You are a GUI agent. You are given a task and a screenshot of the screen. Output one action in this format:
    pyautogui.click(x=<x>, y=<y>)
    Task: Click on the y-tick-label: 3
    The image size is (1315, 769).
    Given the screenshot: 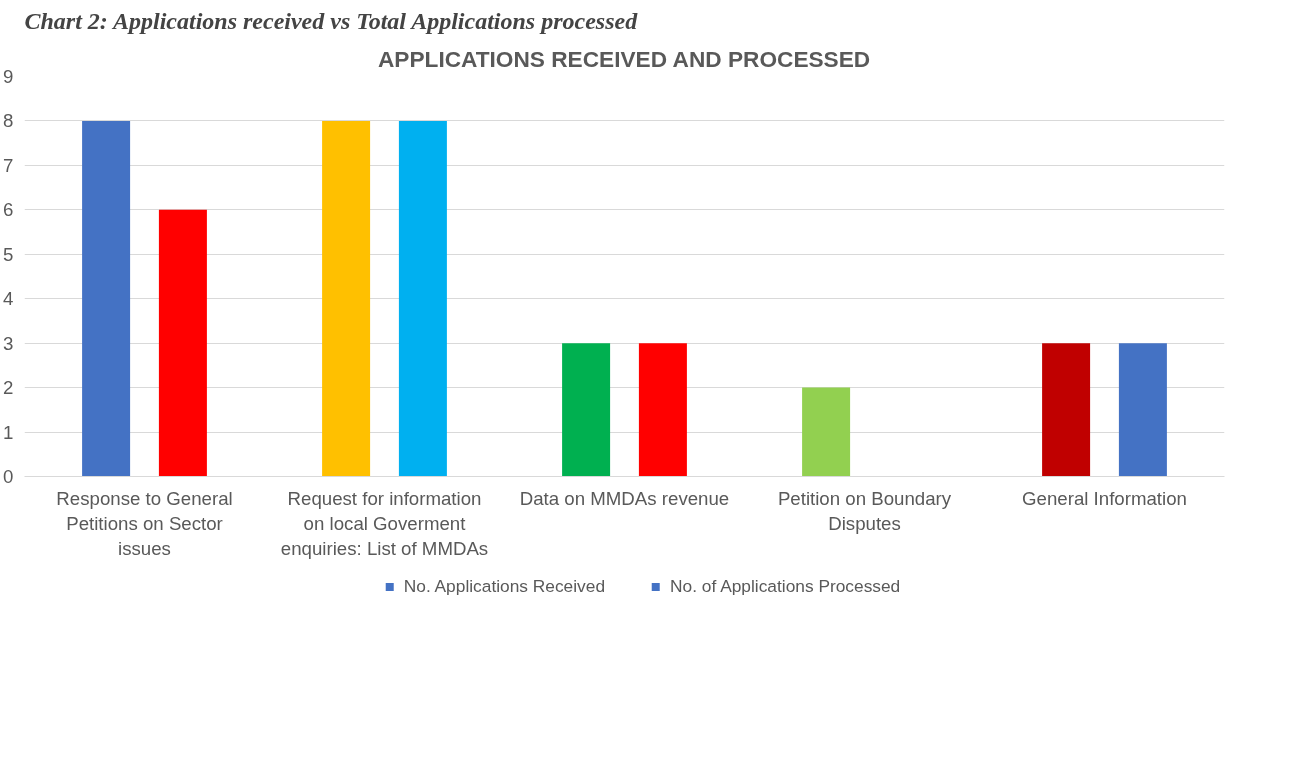 What is the action you would take?
    pyautogui.click(x=8, y=343)
    